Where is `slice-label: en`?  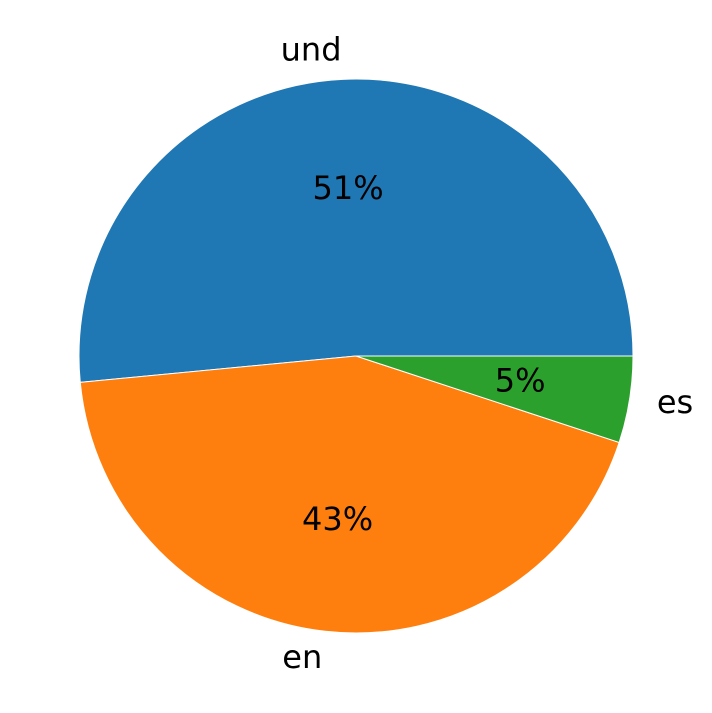
slice-label: en is located at coordinates (302, 657).